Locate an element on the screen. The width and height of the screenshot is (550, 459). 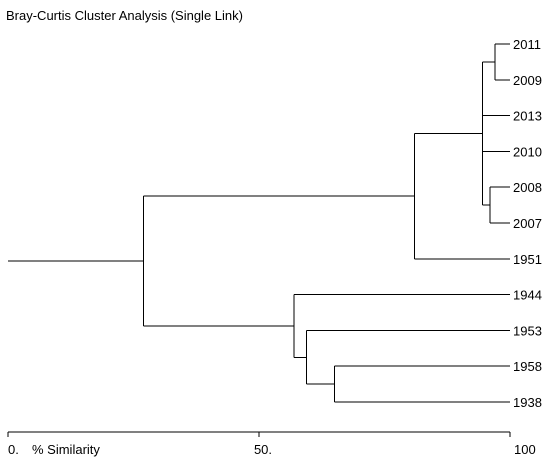
leaf-label-1938: 1938 is located at coordinates (527, 402).